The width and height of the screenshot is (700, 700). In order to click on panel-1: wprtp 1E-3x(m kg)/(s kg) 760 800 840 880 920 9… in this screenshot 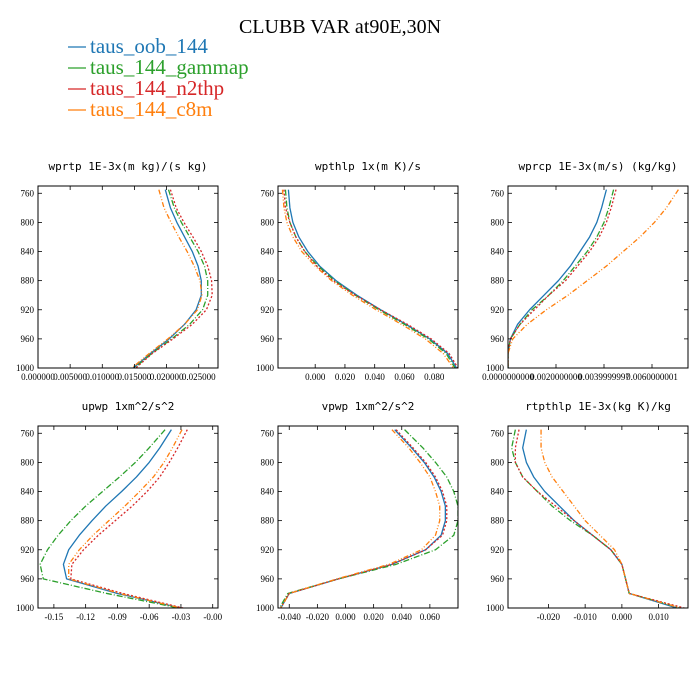, I will do `click(117, 271)`.